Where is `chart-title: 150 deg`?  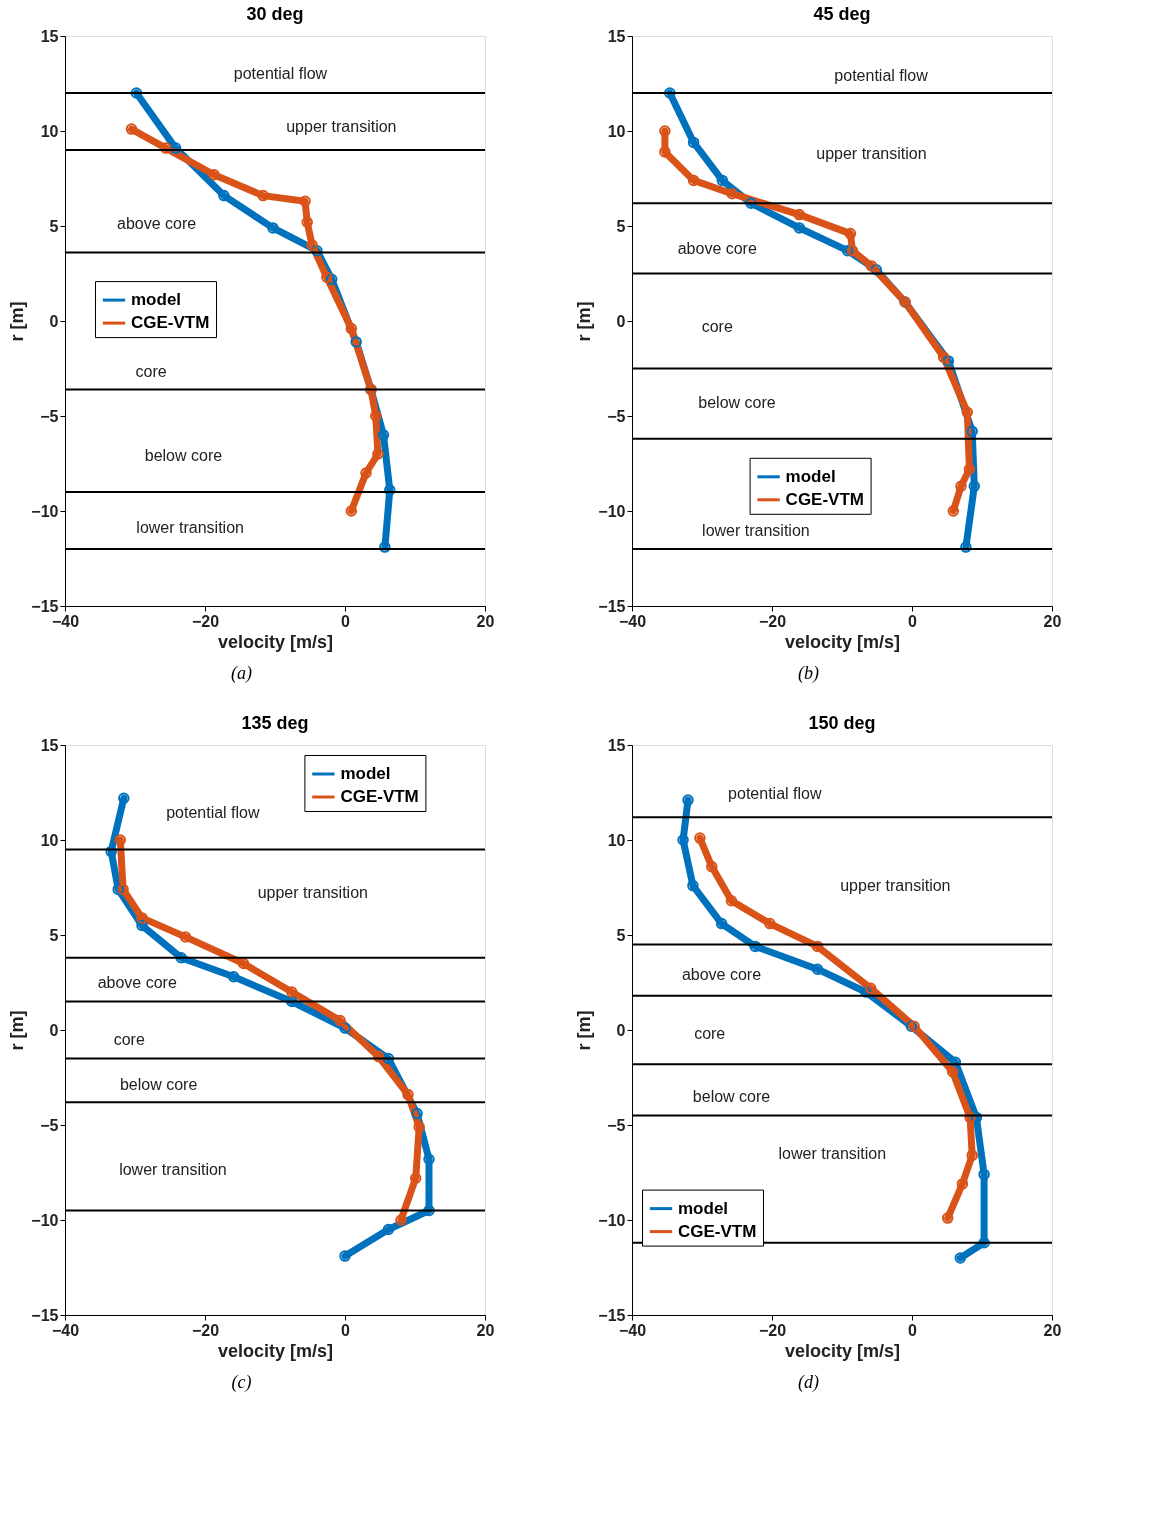
chart-title: 150 deg is located at coordinates (842, 723).